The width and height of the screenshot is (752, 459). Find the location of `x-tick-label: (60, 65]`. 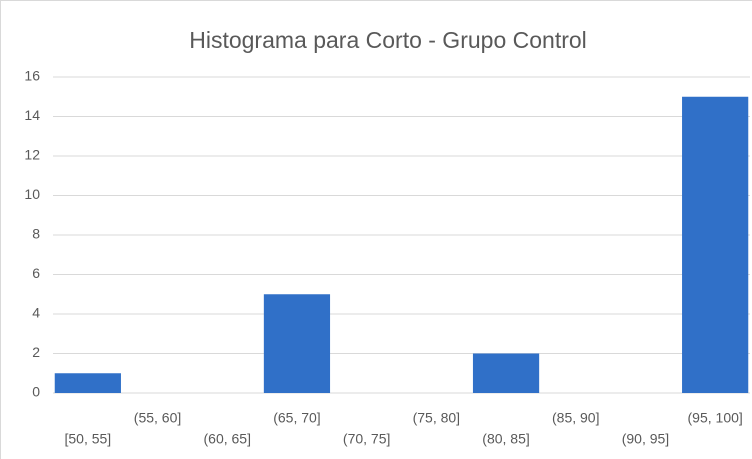

x-tick-label: (60, 65] is located at coordinates (227, 439).